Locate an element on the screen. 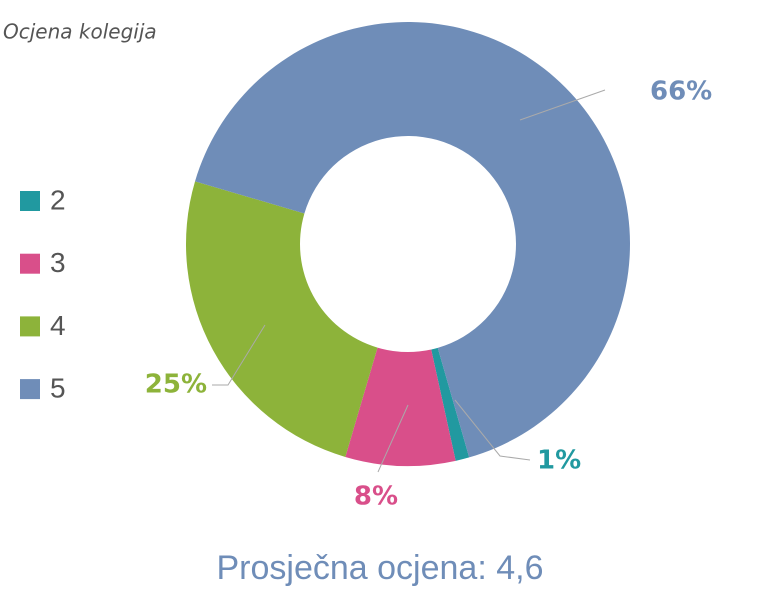  footer: Prosječna ocjena: 4,6 is located at coordinates (380, 568).